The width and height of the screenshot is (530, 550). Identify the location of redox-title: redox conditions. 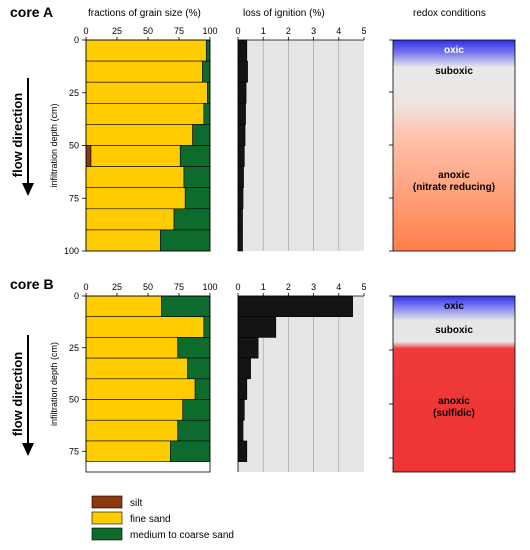
(449, 13).